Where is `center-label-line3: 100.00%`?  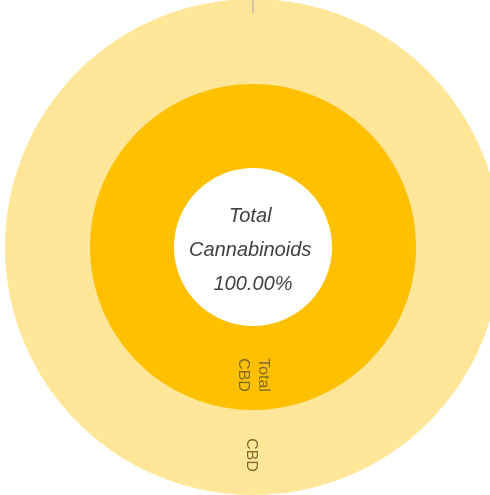 center-label-line3: 100.00% is located at coordinates (253, 284).